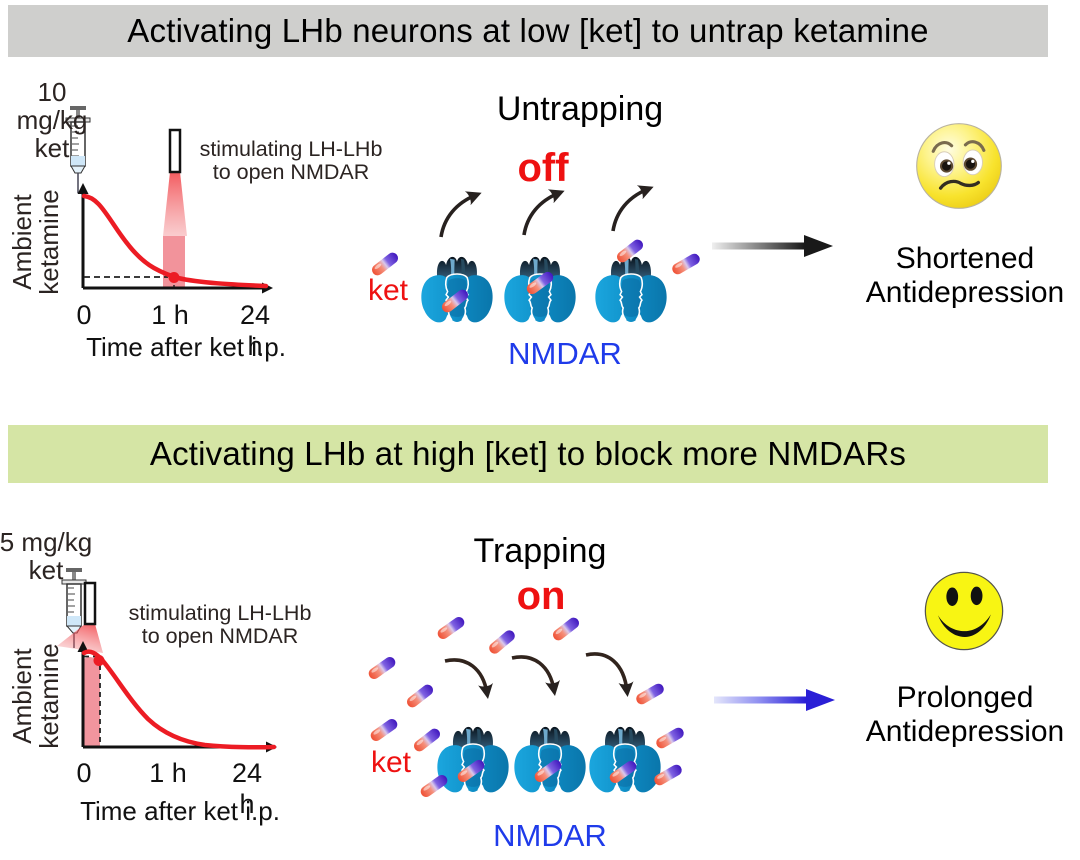 The image size is (1080, 860). What do you see at coordinates (391, 762) in the screenshot?
I see `bottom-ket-label: ket` at bounding box center [391, 762].